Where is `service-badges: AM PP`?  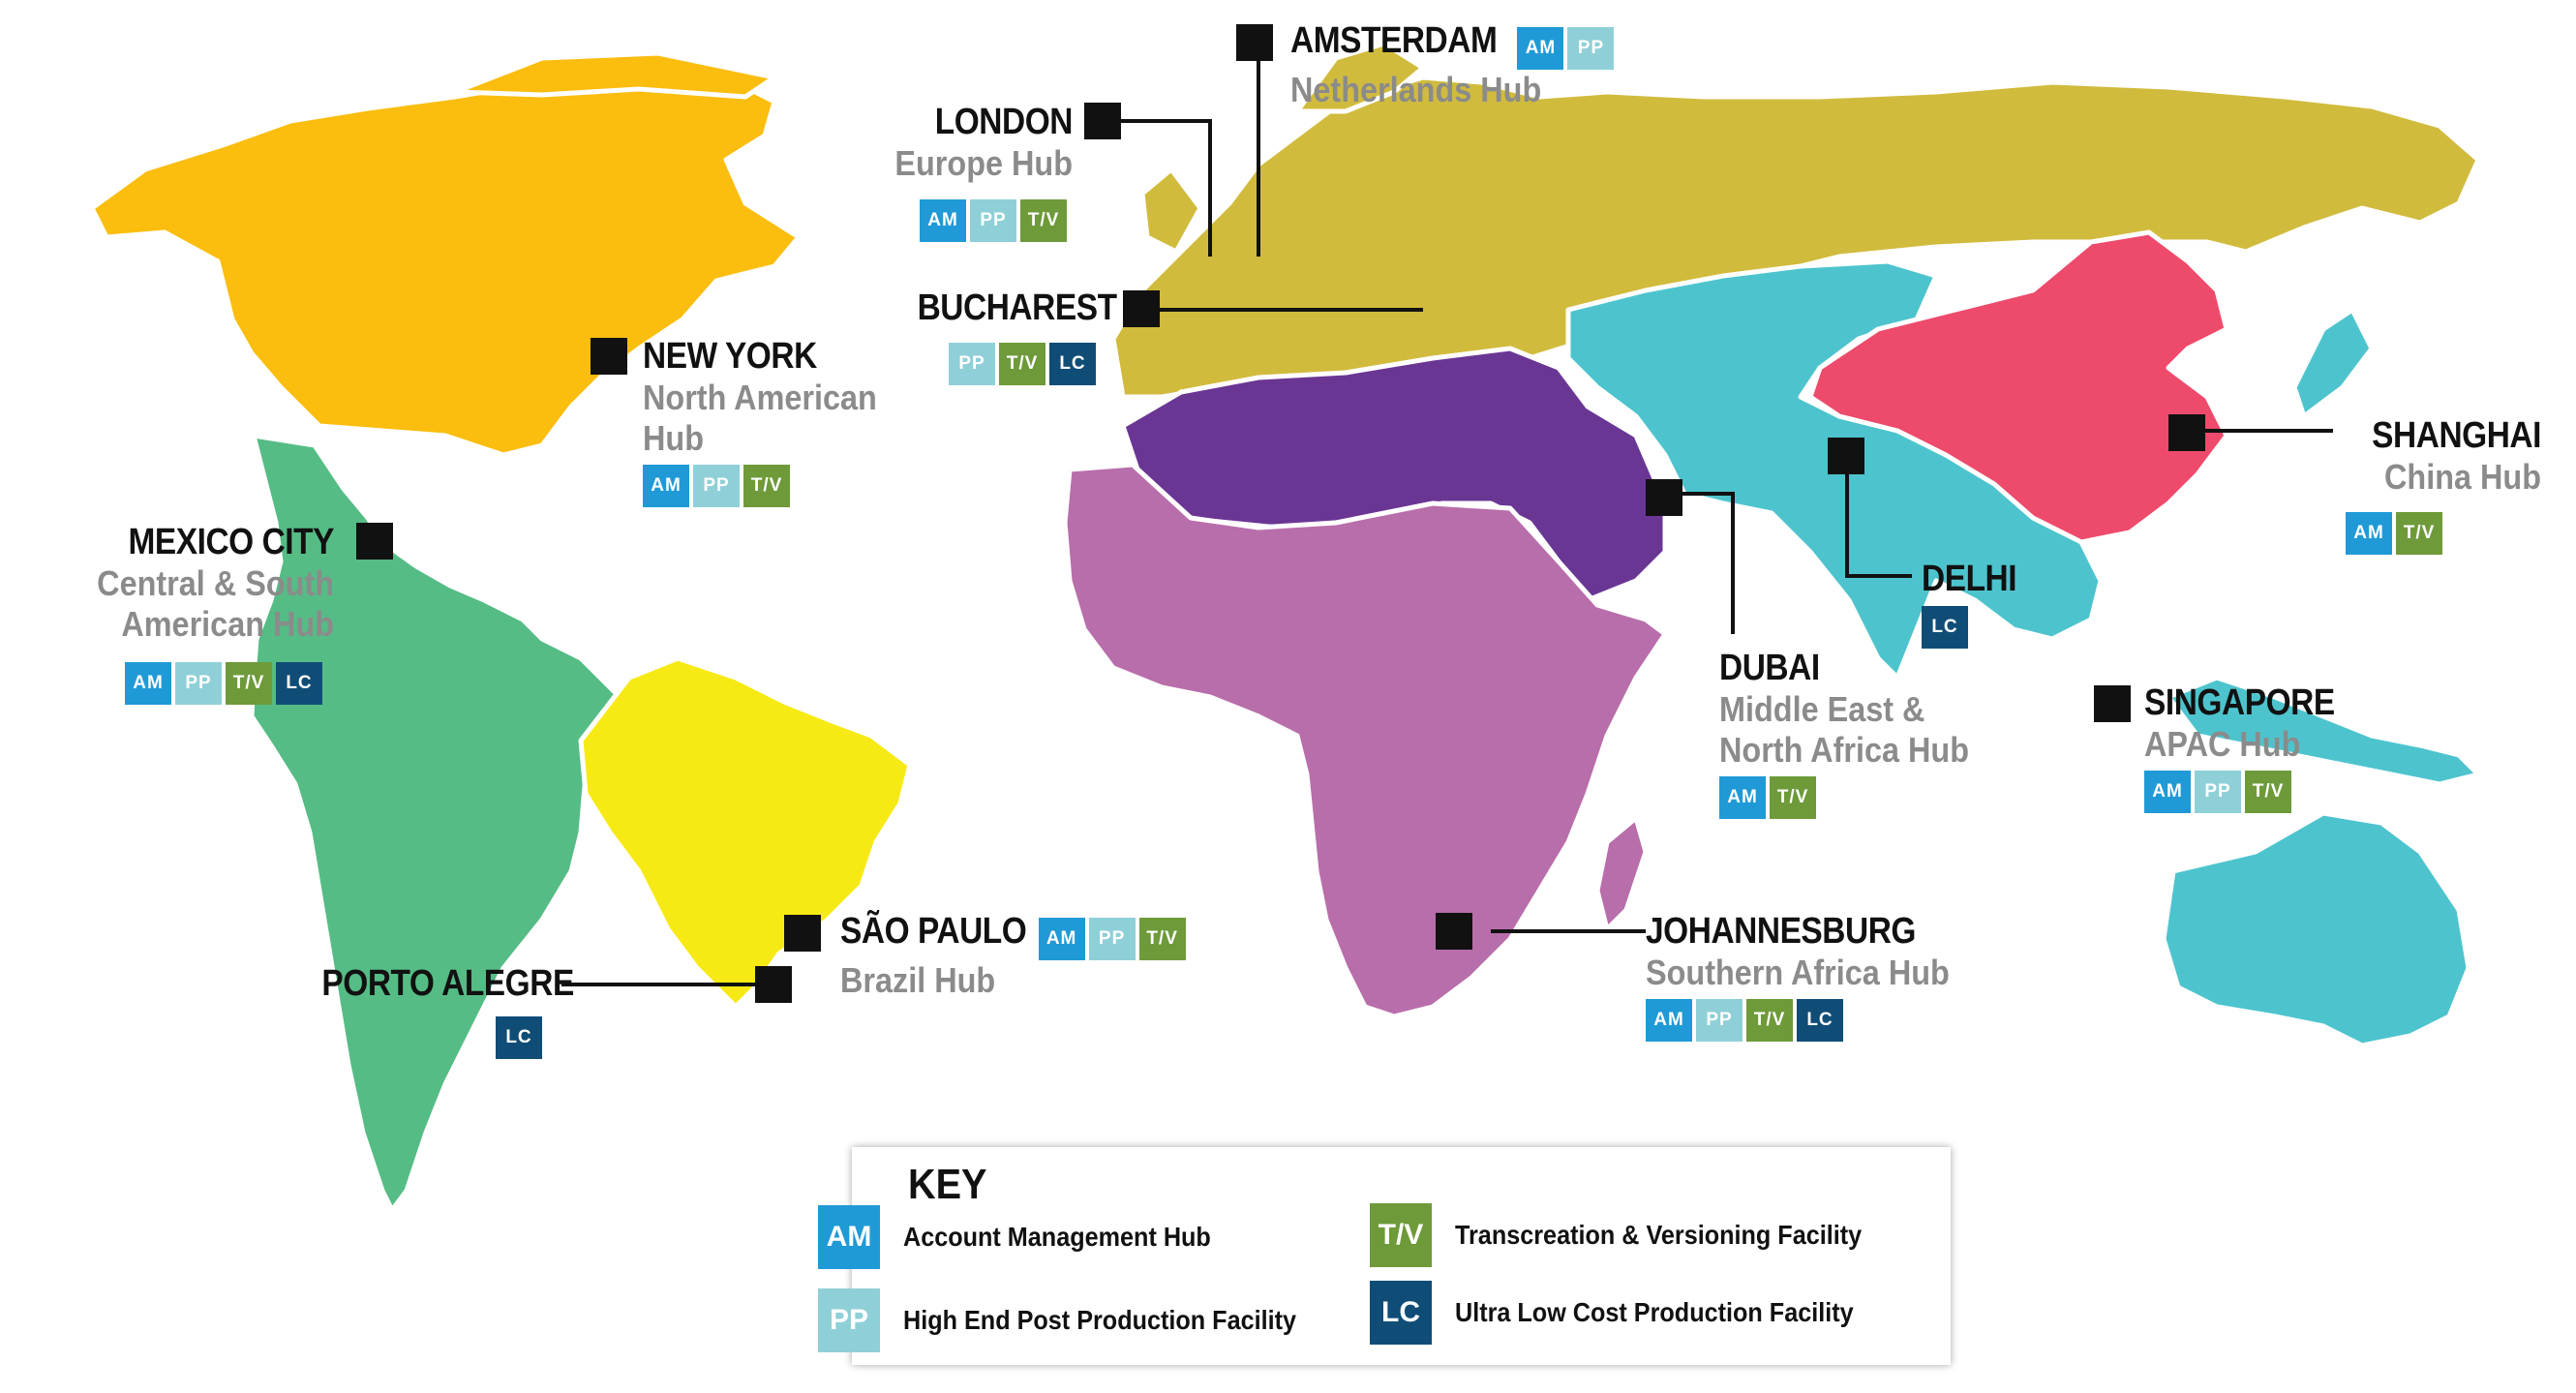 service-badges: AM PP is located at coordinates (1566, 48).